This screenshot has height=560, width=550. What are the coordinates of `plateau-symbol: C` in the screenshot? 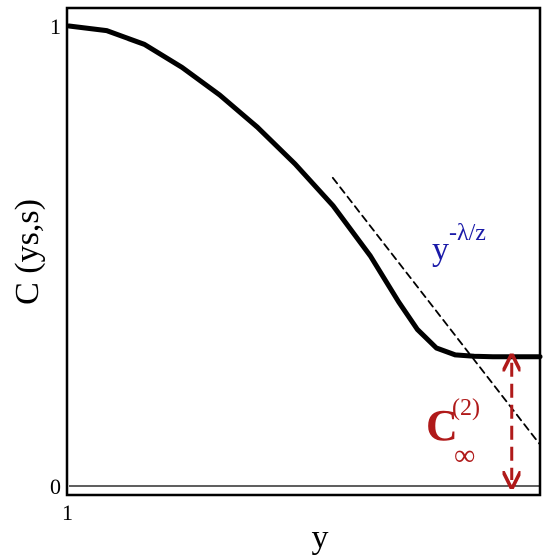 It's located at (442, 425).